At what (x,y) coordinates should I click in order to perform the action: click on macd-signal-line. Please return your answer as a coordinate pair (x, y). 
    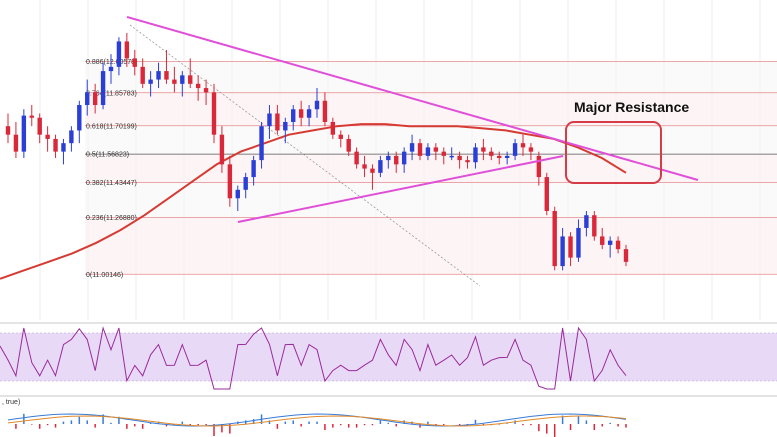
    Looking at the image, I should click on (317, 421).